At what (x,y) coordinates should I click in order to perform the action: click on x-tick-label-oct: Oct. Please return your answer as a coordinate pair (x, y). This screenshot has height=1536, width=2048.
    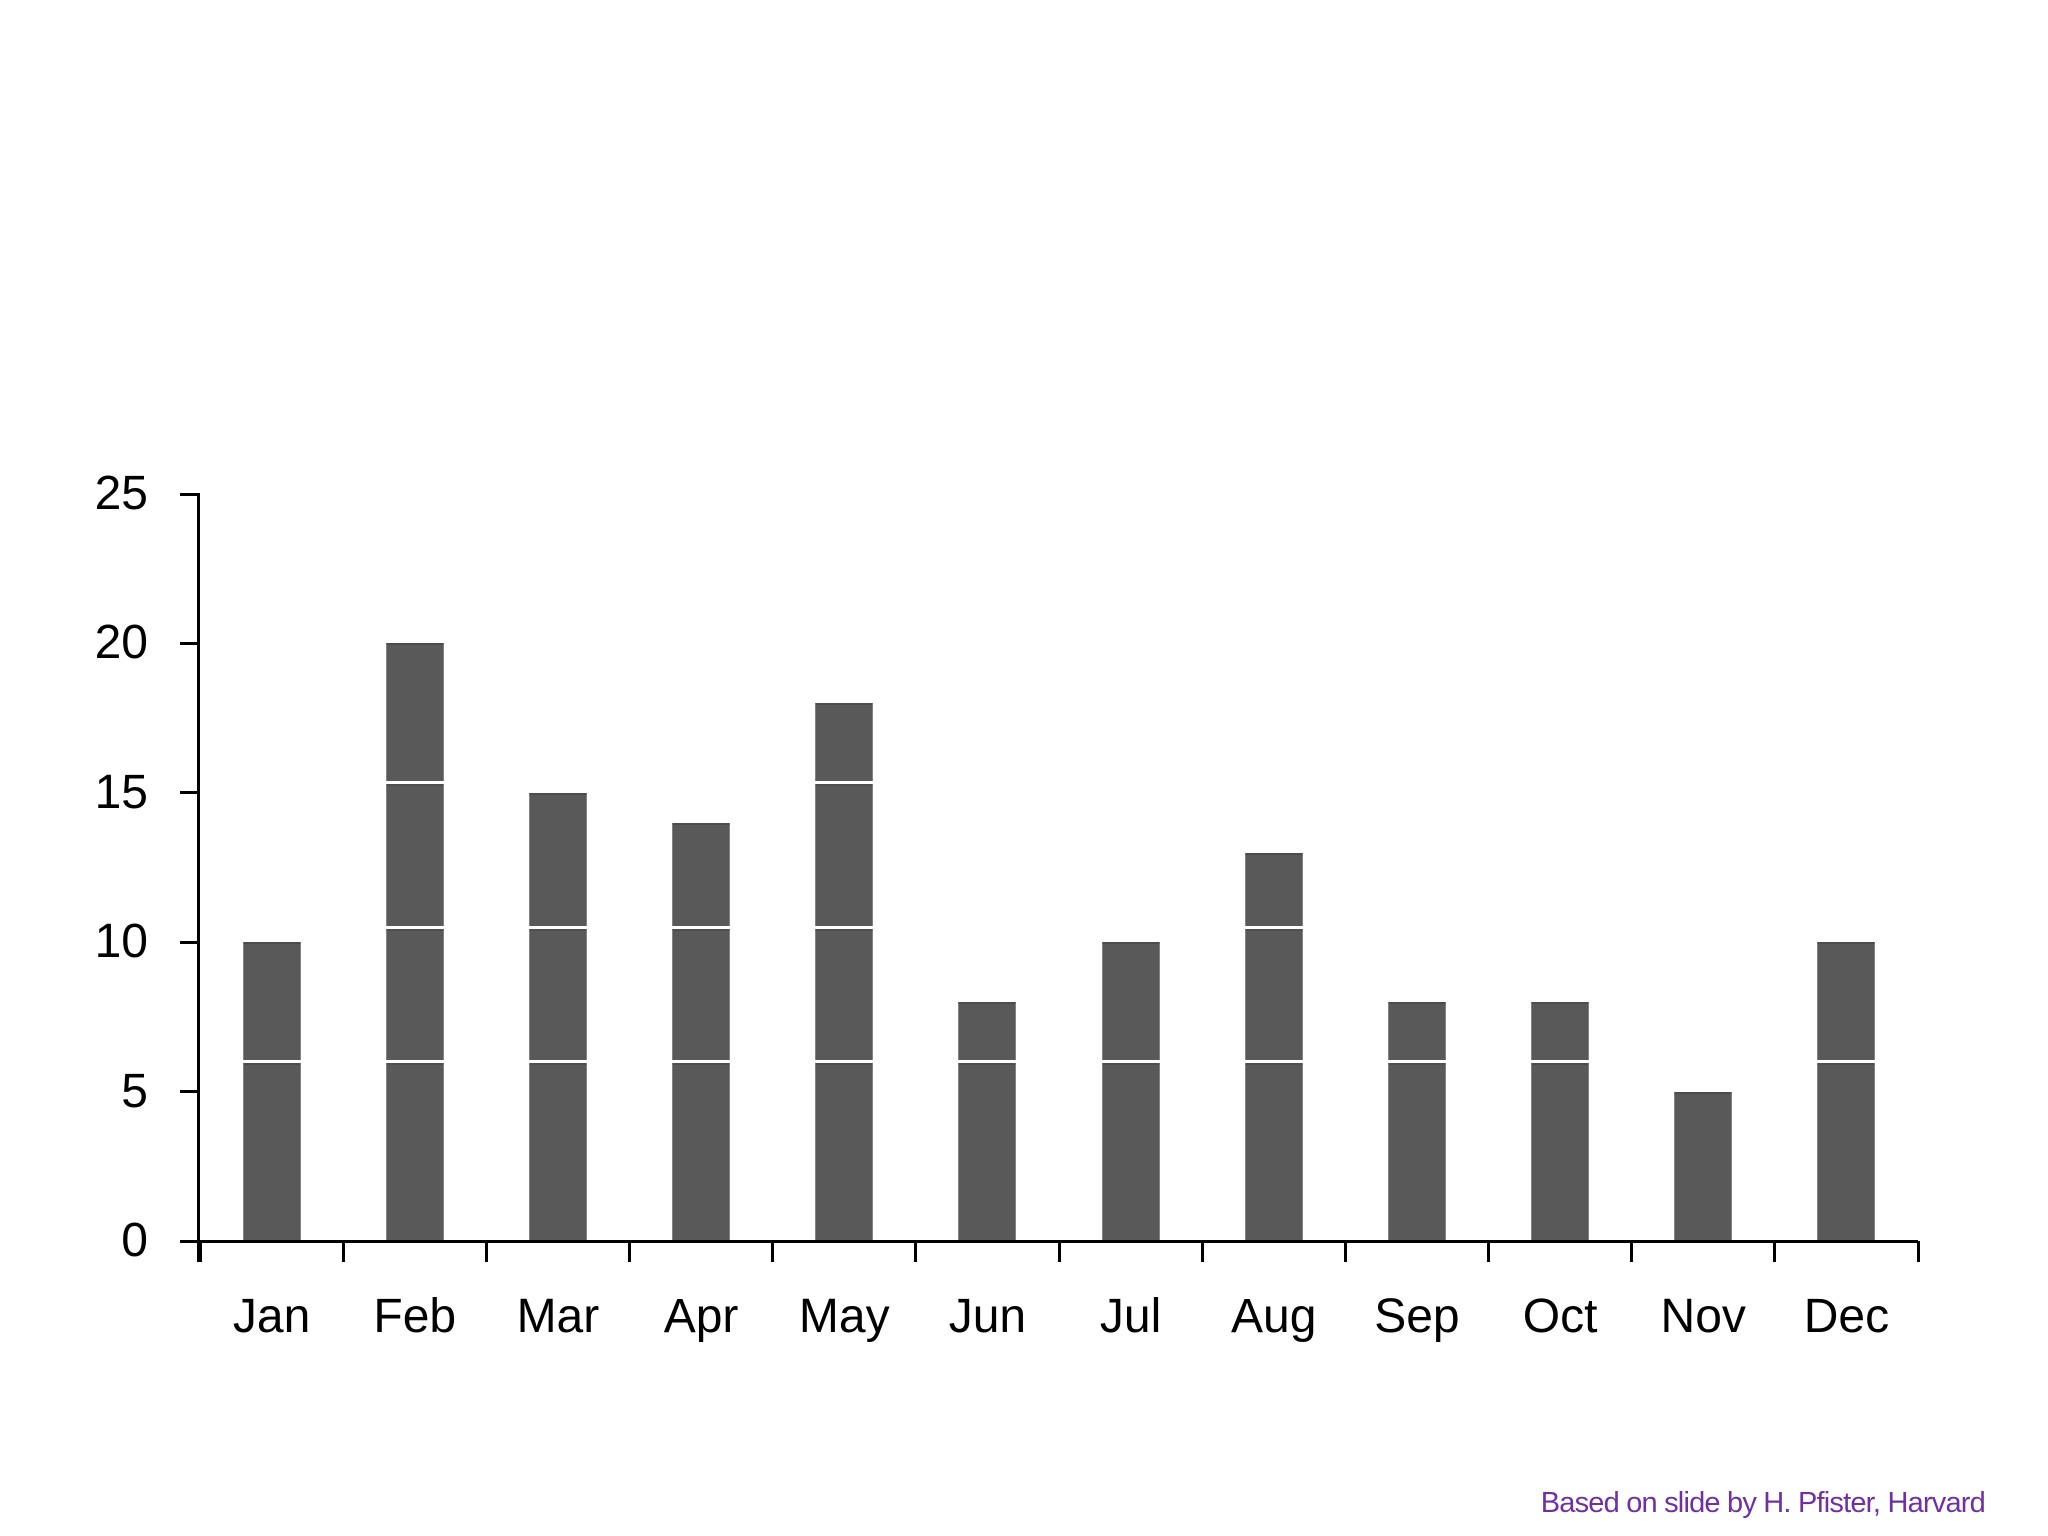
    Looking at the image, I should click on (1560, 1316).